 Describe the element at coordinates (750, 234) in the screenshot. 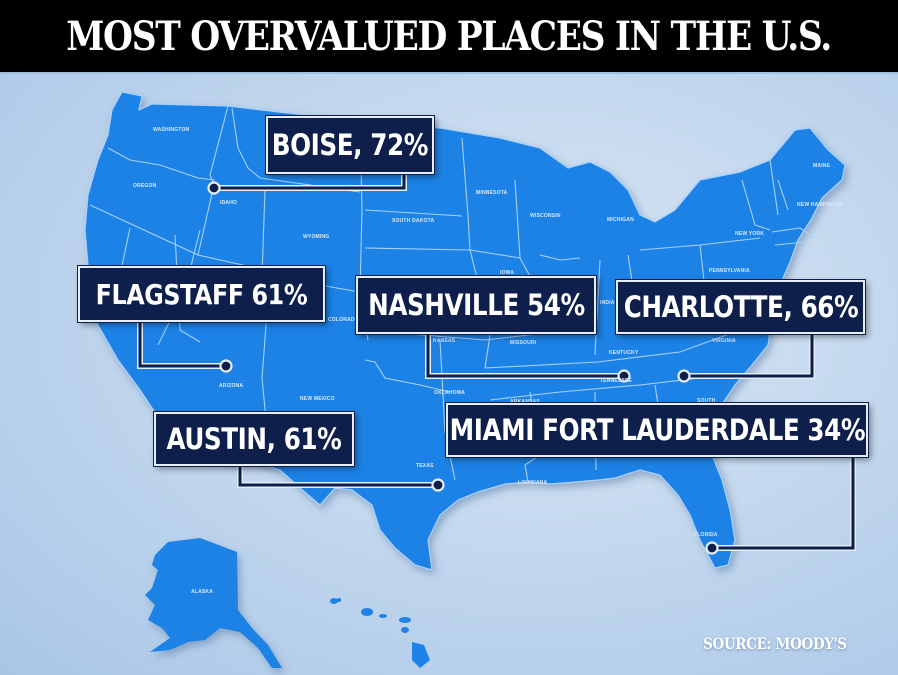

I see `state-label-new-york: NEW YORK` at that location.